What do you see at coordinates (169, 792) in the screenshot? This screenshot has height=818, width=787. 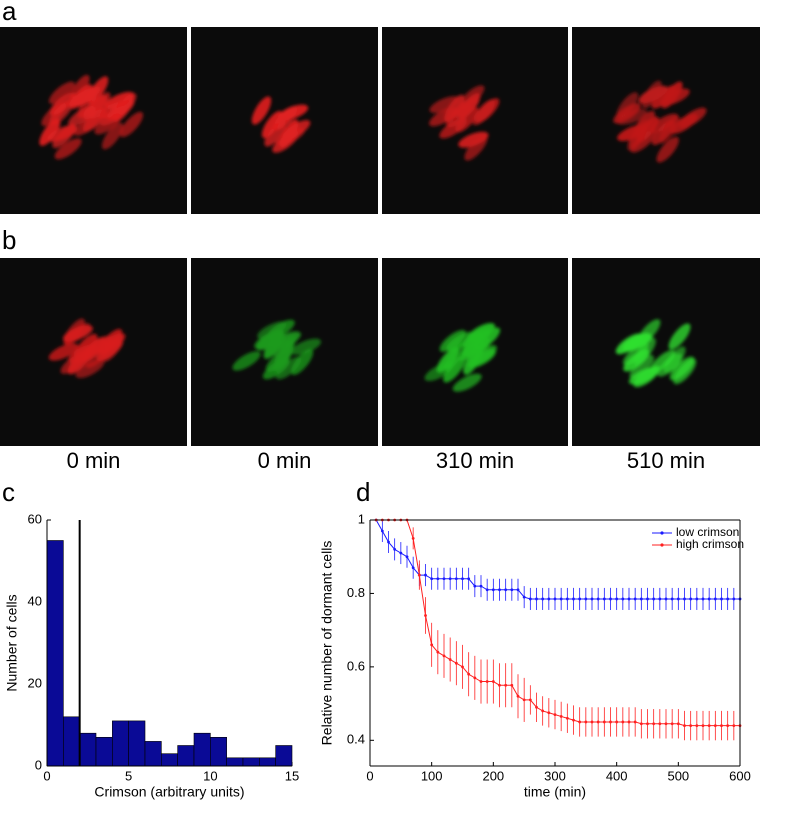 I see `x-axis-label: Crimson (arbitrary units)` at bounding box center [169, 792].